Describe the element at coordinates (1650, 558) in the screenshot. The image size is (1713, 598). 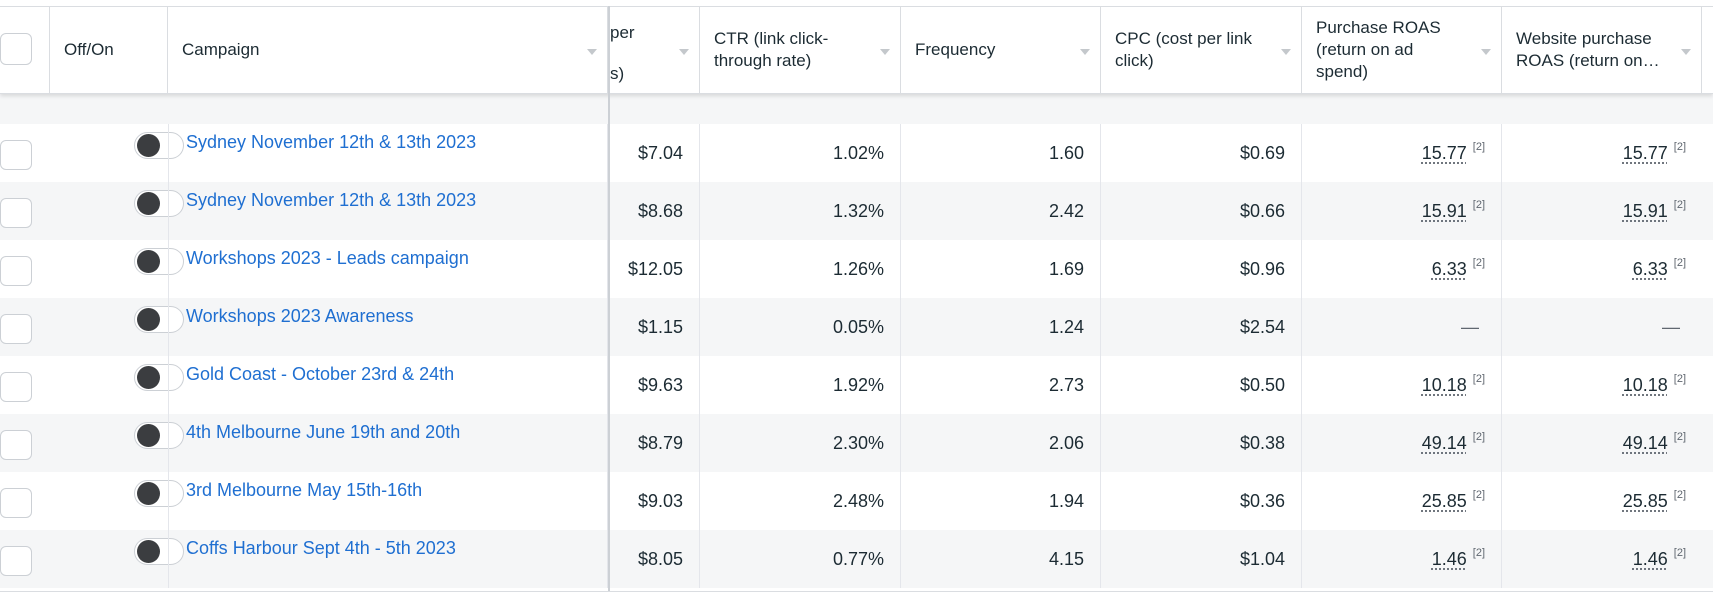
I see `website-roas-value: 1.46` at that location.